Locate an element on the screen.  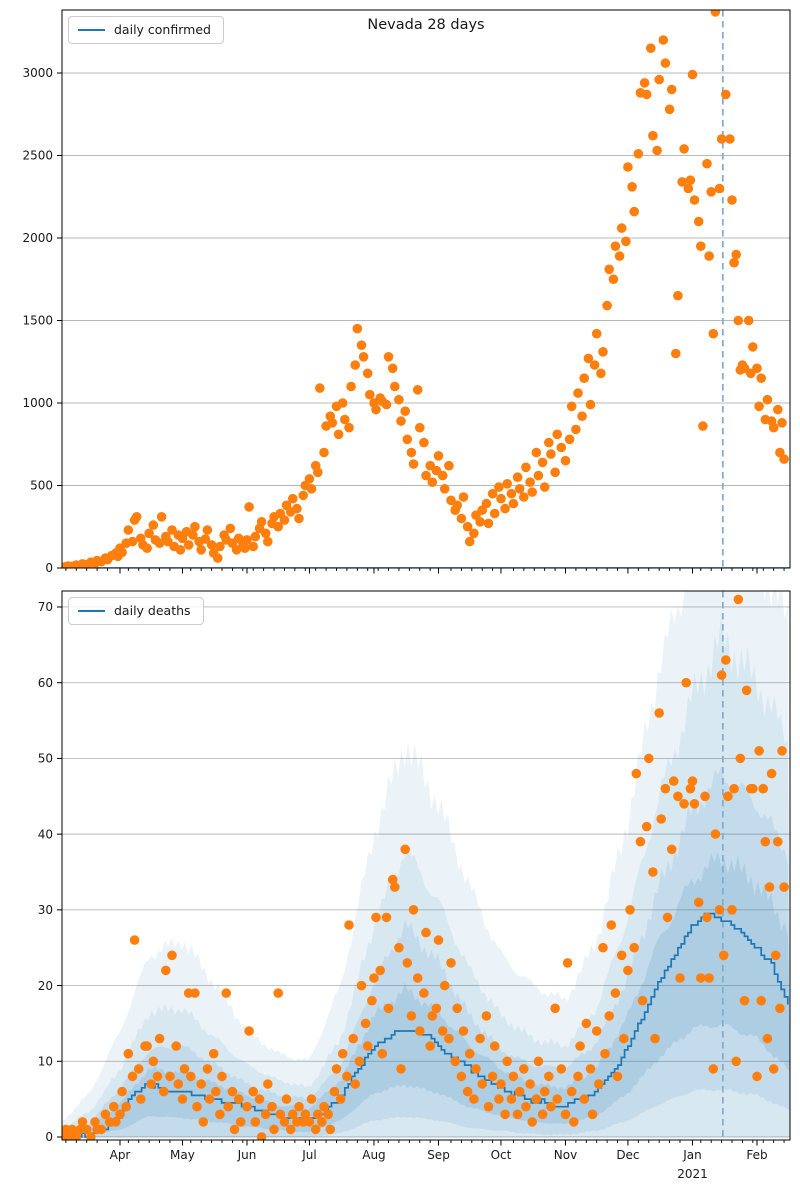
x-tick-label: Sep is located at coordinates (438, 1155).